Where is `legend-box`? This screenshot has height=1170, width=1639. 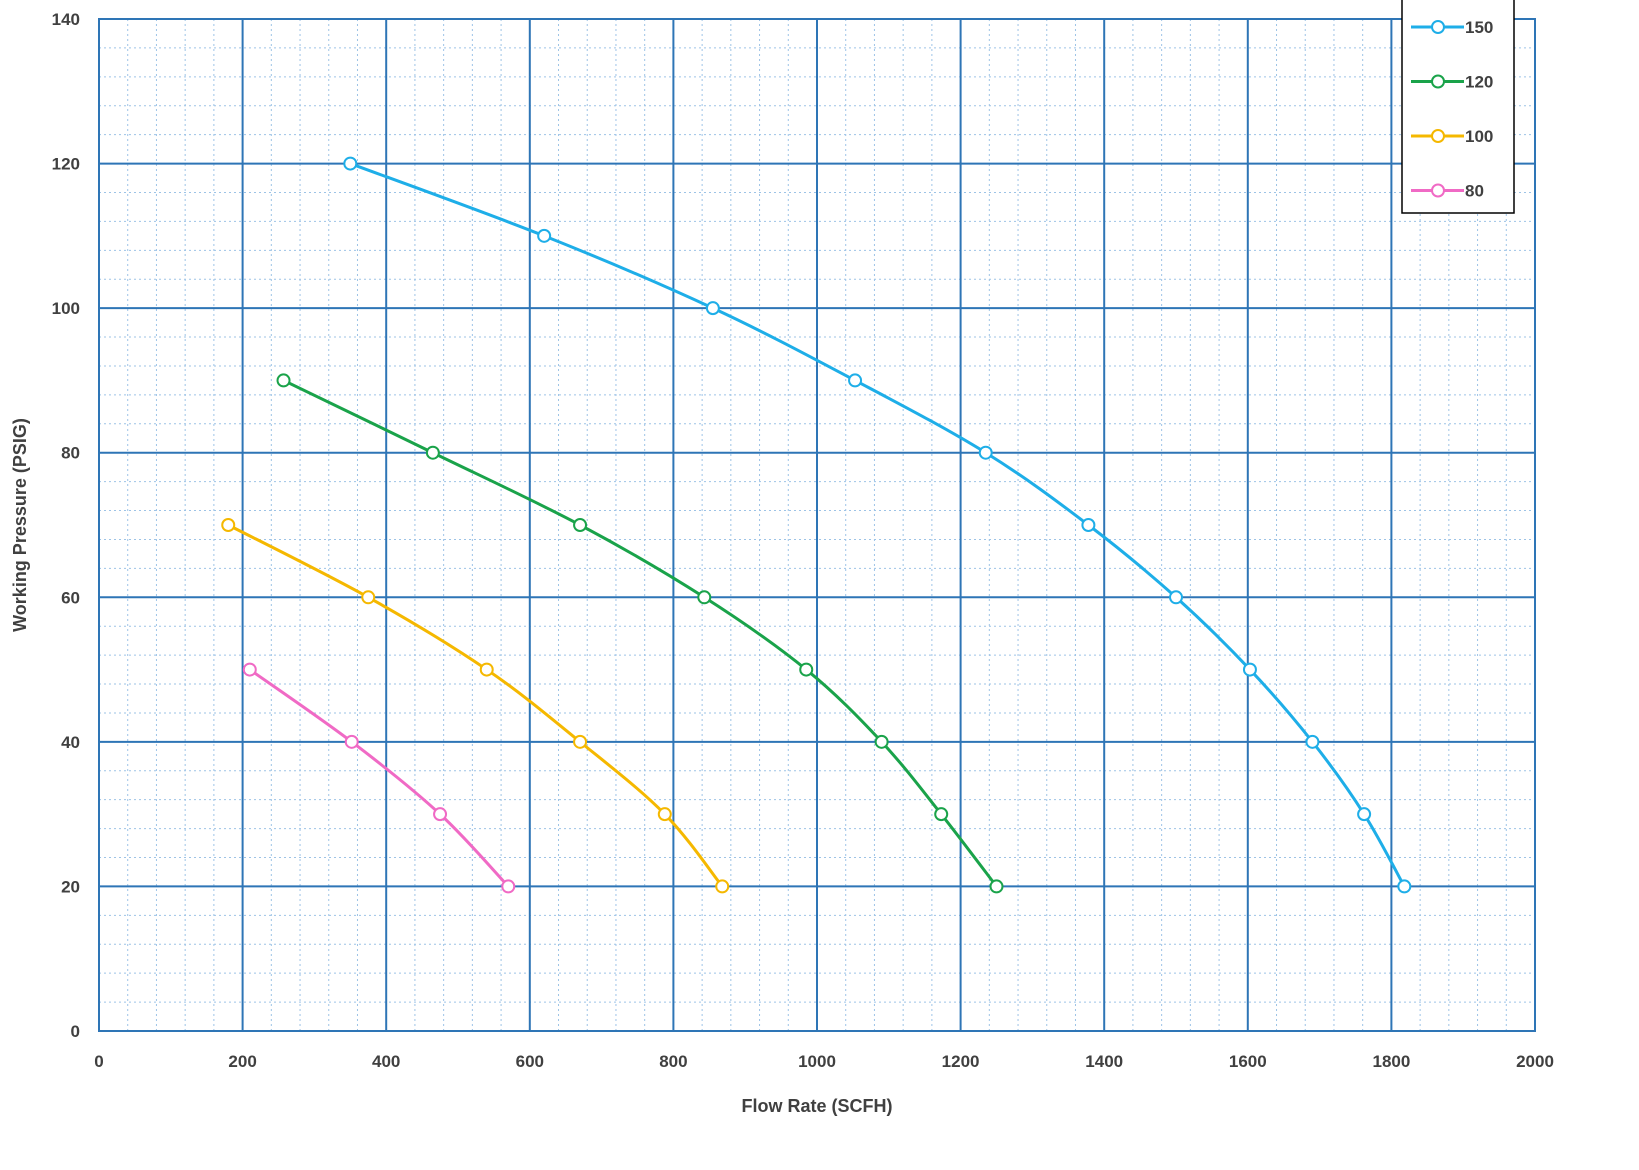 legend-box is located at coordinates (1458, 107).